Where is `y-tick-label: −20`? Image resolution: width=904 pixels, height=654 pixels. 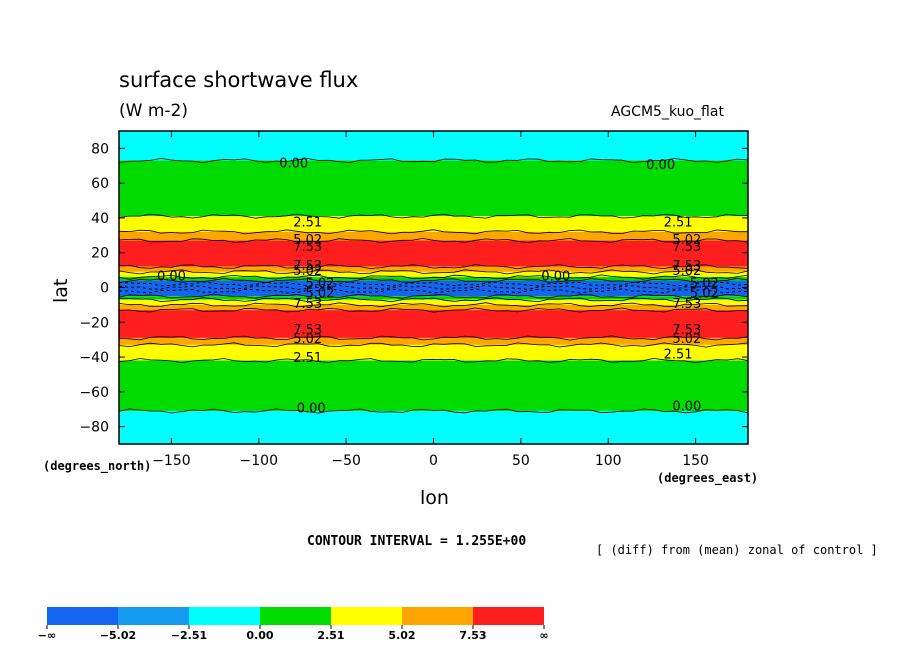
y-tick-label: −20 is located at coordinates (94, 323).